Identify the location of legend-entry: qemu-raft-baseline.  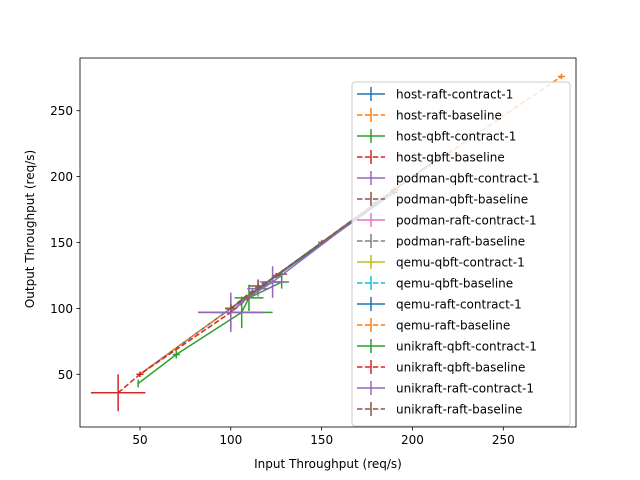
(433, 325).